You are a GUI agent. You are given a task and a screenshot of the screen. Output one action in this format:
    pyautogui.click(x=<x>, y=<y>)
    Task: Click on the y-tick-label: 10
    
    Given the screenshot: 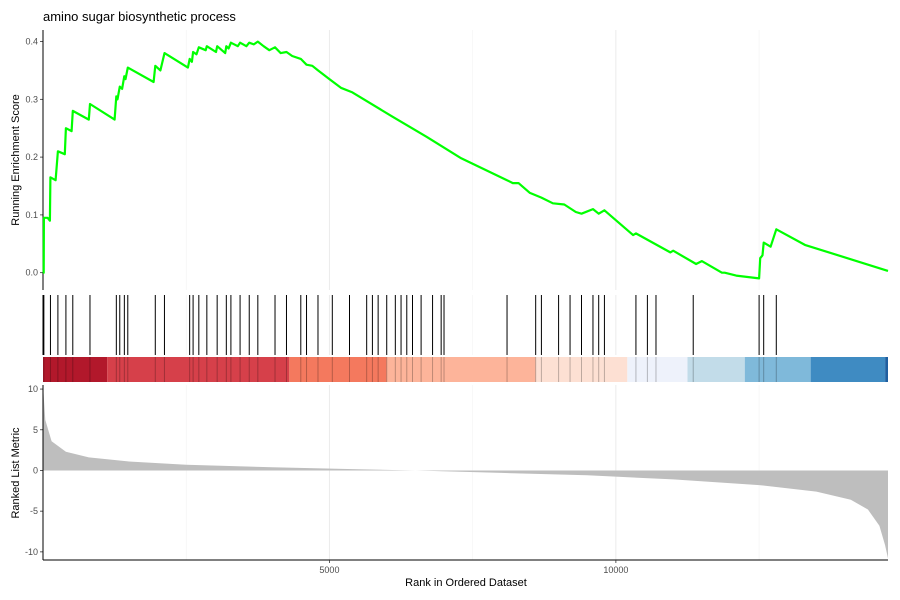 What is the action you would take?
    pyautogui.click(x=33, y=389)
    